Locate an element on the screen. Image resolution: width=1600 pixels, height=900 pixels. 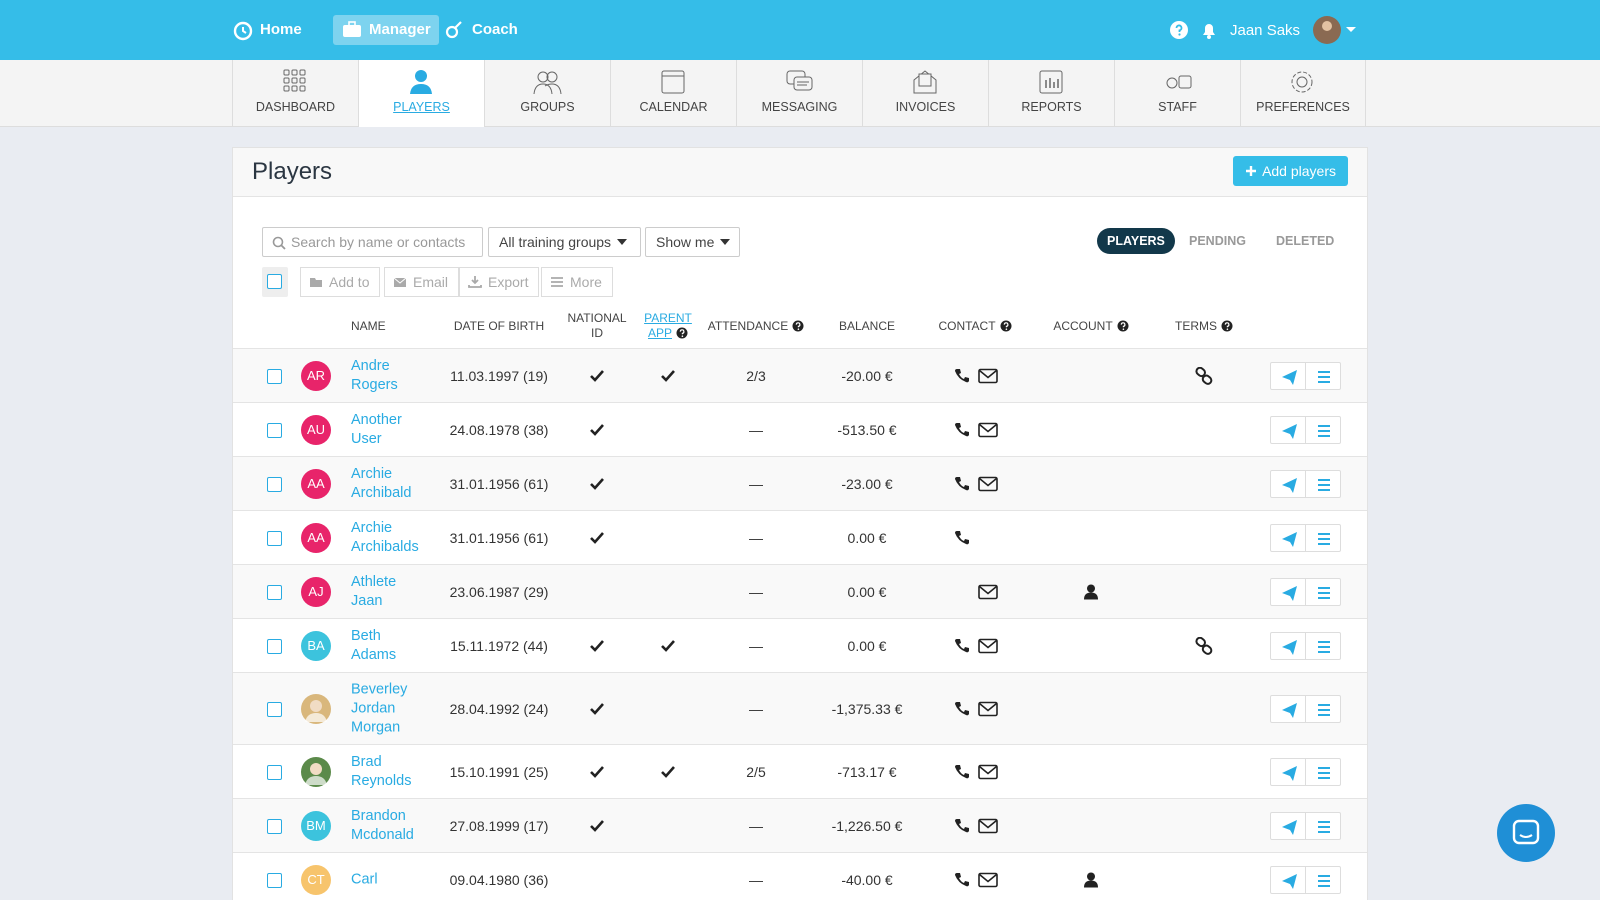
attendance: 2/5 is located at coordinates (756, 772).